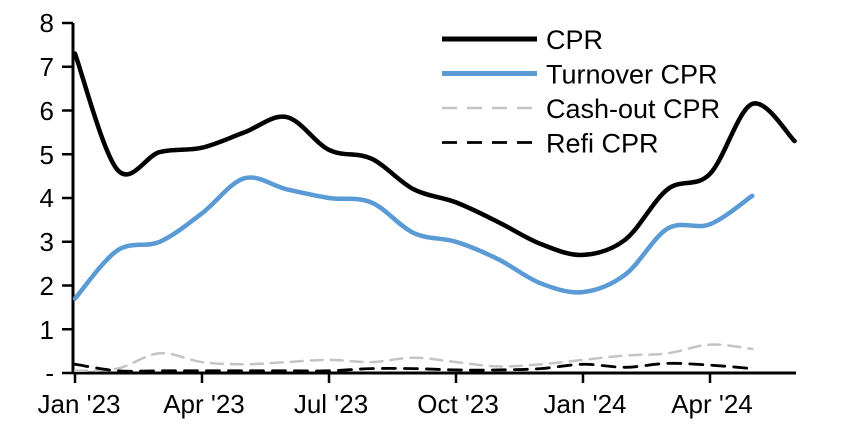 This screenshot has height=430, width=852. I want to click on y-tick-label: 6, so click(47, 111).